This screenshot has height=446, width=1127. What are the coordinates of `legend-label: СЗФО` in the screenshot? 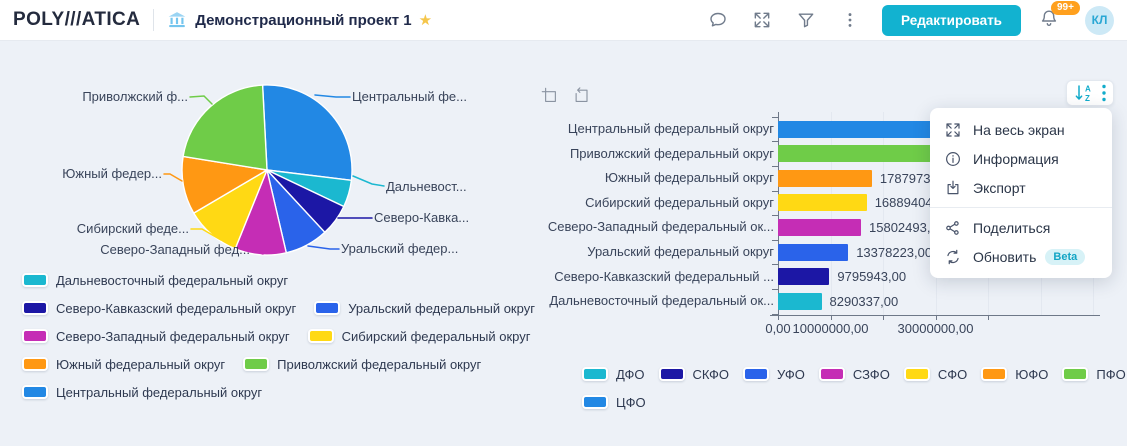 It's located at (871, 374).